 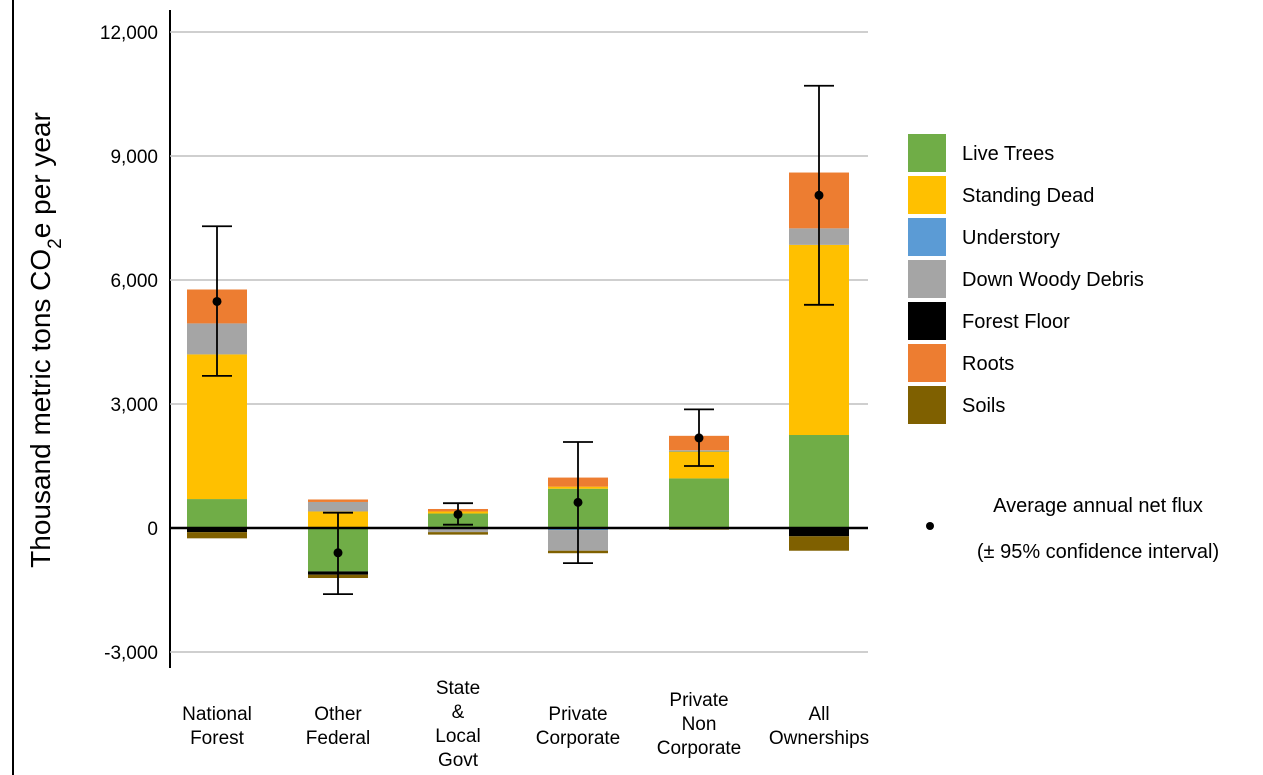 What do you see at coordinates (988, 364) in the screenshot?
I see `legend-label-roots: Roots` at bounding box center [988, 364].